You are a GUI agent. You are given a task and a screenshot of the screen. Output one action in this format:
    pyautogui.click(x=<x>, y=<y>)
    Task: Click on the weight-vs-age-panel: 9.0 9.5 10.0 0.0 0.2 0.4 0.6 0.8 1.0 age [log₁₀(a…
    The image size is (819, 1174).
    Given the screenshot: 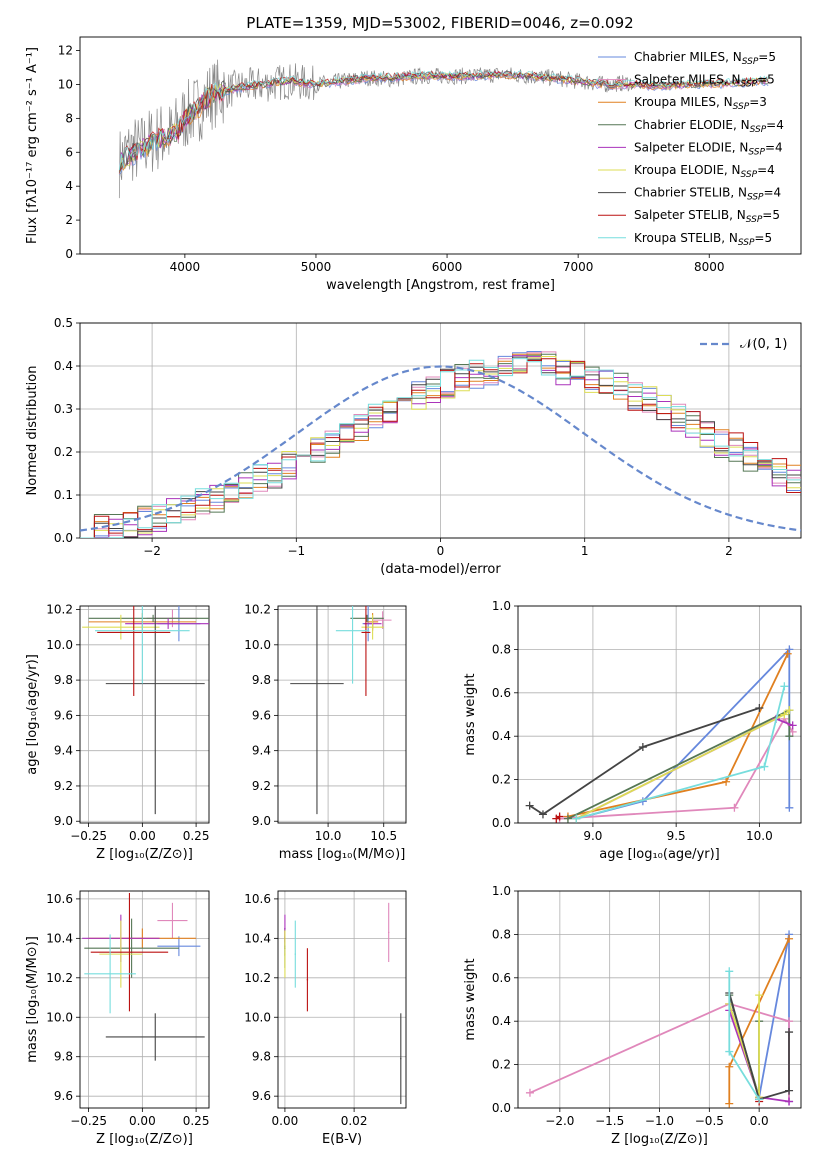 What is the action you would take?
    pyautogui.click(x=632, y=730)
    